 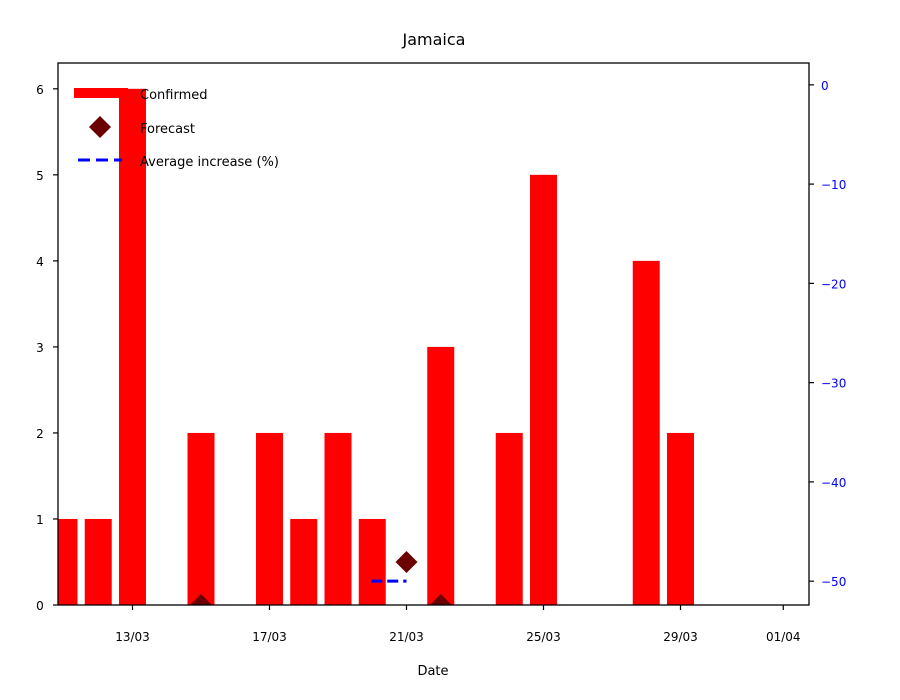 I want to click on y-right-tick-label: −50, so click(x=833, y=582).